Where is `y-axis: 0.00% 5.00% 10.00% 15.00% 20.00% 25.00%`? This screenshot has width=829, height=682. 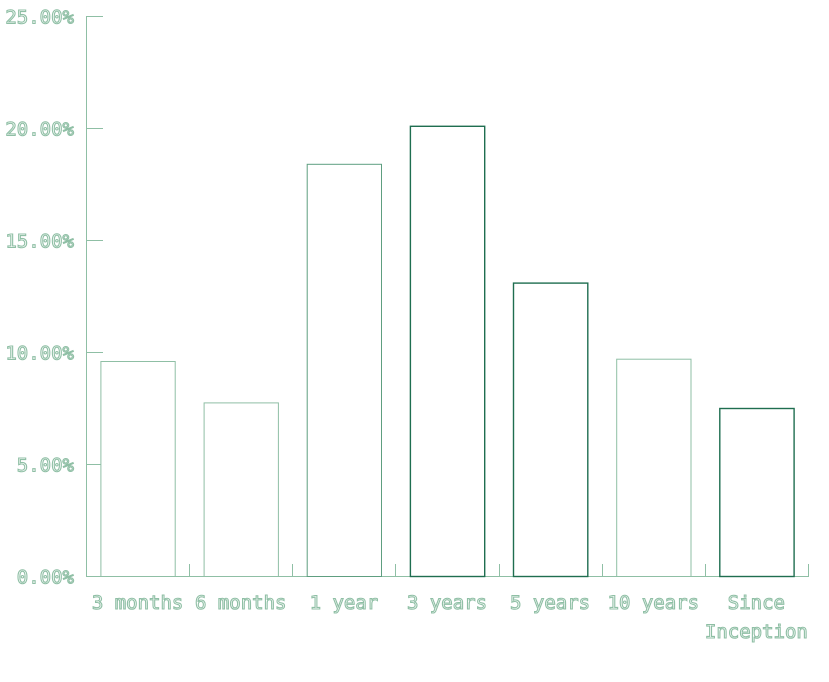
y-axis: 0.00% 5.00% 10.00% 15.00% 20.00% 25.00% is located at coordinates (54, 297).